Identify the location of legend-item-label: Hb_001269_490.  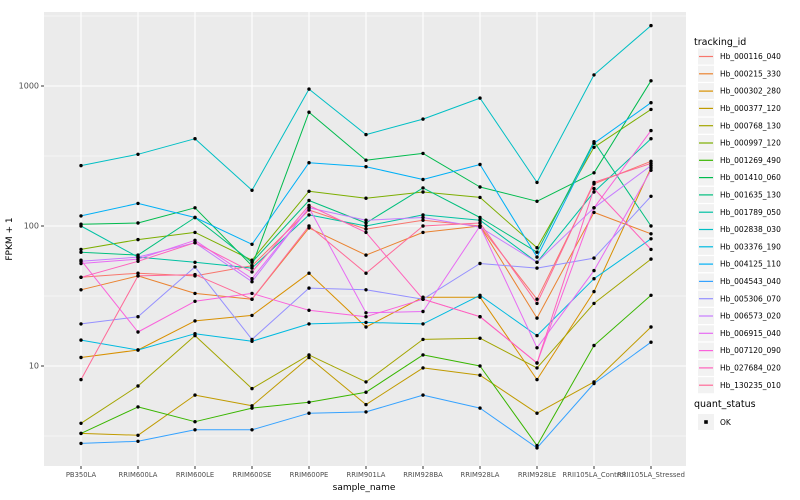
(750, 160).